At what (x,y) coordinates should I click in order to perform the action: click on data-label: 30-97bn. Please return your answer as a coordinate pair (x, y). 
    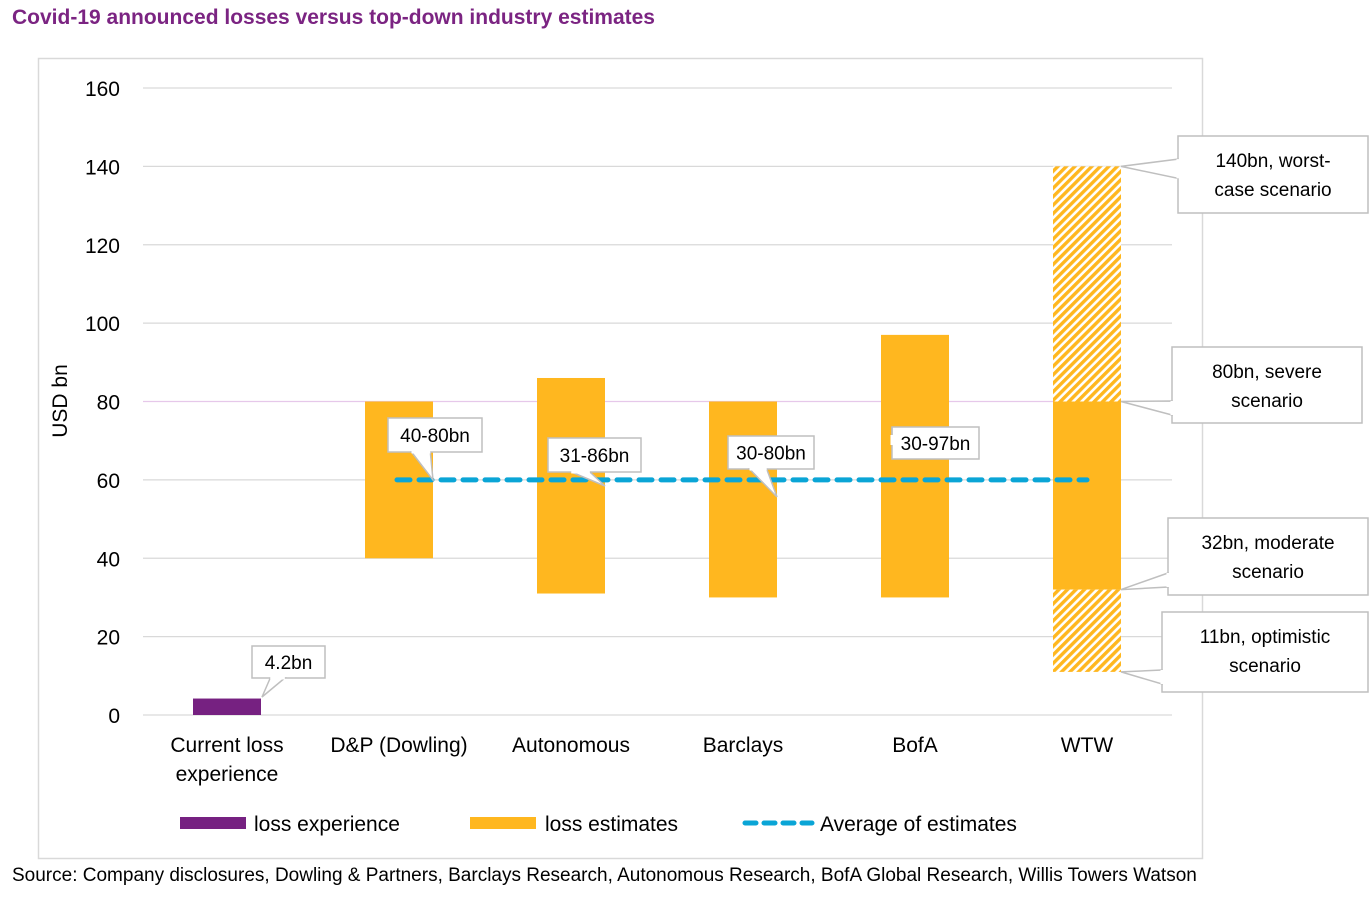
    Looking at the image, I should click on (935, 443).